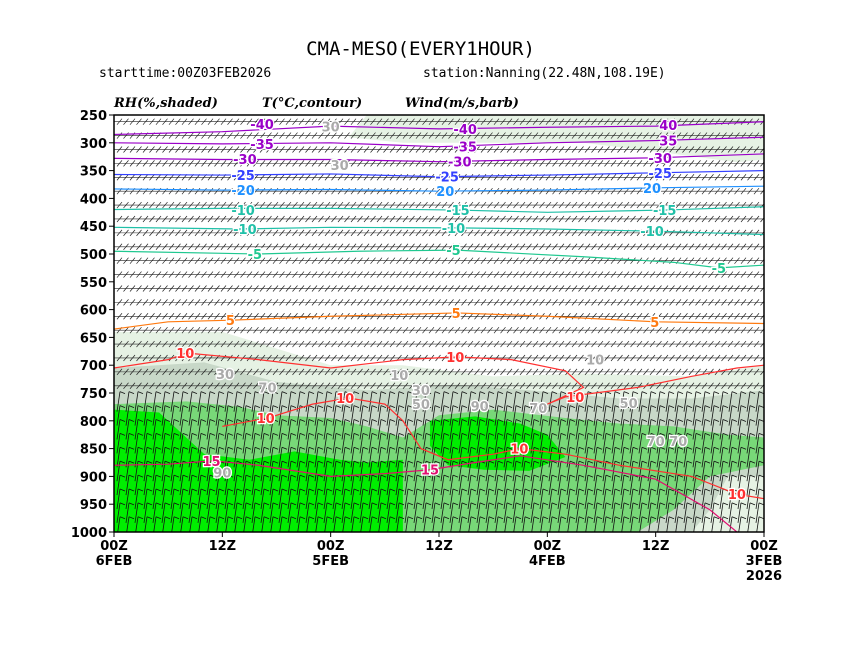 This screenshot has height=650, width=841. I want to click on y-tick-label: 800, so click(93, 422).